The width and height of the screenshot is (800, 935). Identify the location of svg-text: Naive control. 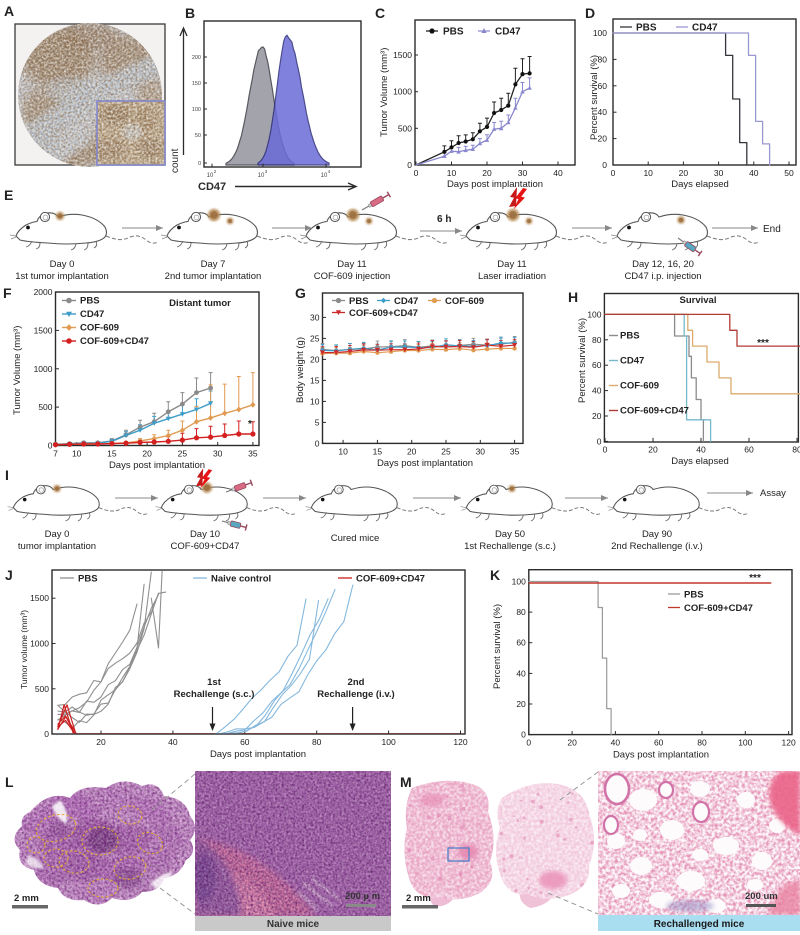
(241, 579).